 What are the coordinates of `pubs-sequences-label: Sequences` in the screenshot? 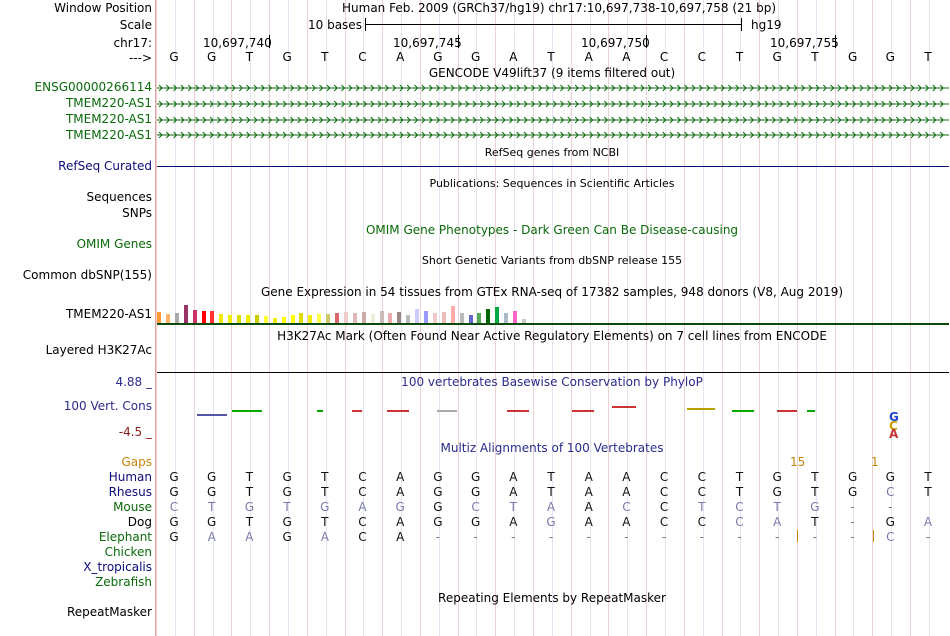 It's located at (119, 197).